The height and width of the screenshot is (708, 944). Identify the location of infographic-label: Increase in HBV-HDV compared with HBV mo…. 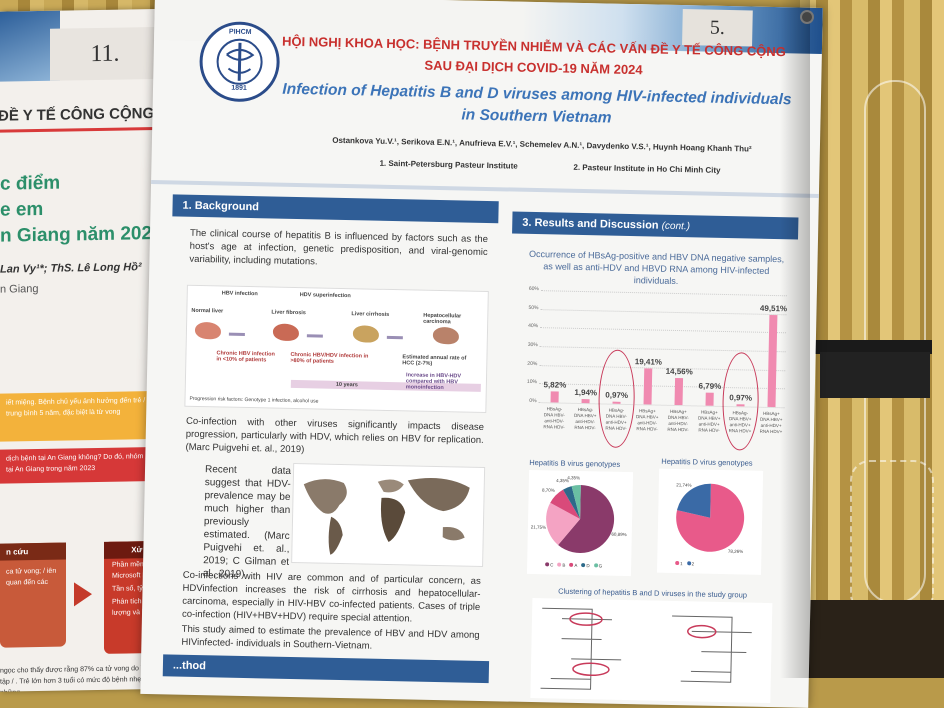
(433, 382).